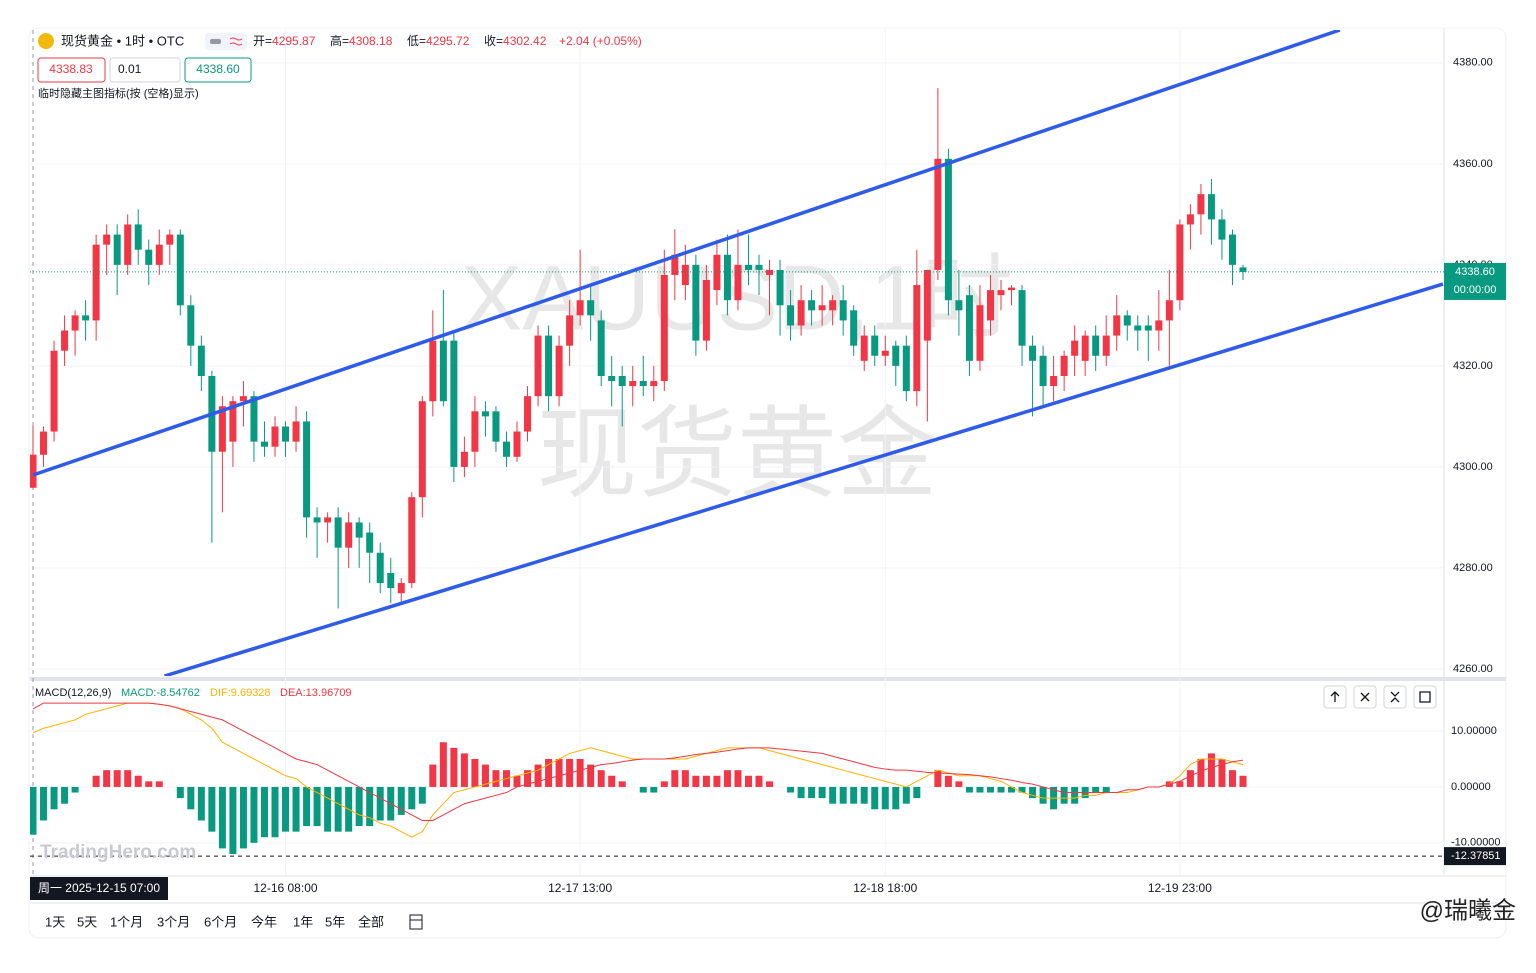 This screenshot has height=973, width=1536. I want to click on sell-button, so click(71, 70).